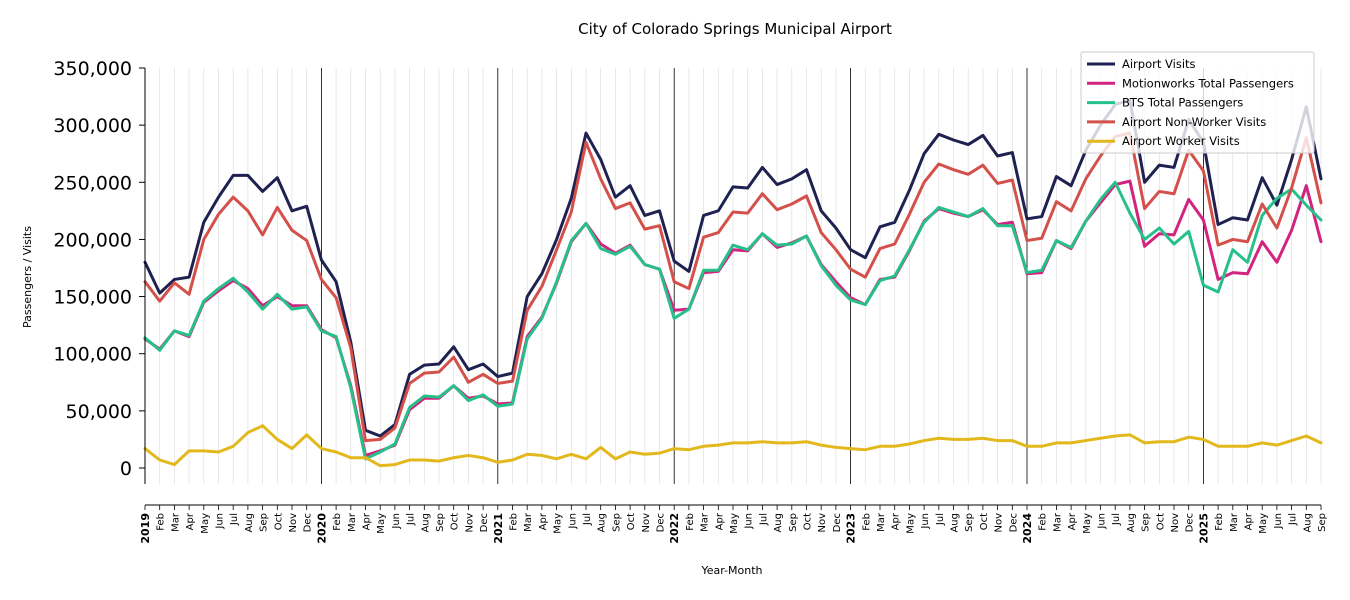 This screenshot has height=600, width=1350. What do you see at coordinates (851, 528) in the screenshot?
I see `x-tick-label-year: 2023` at bounding box center [851, 528].